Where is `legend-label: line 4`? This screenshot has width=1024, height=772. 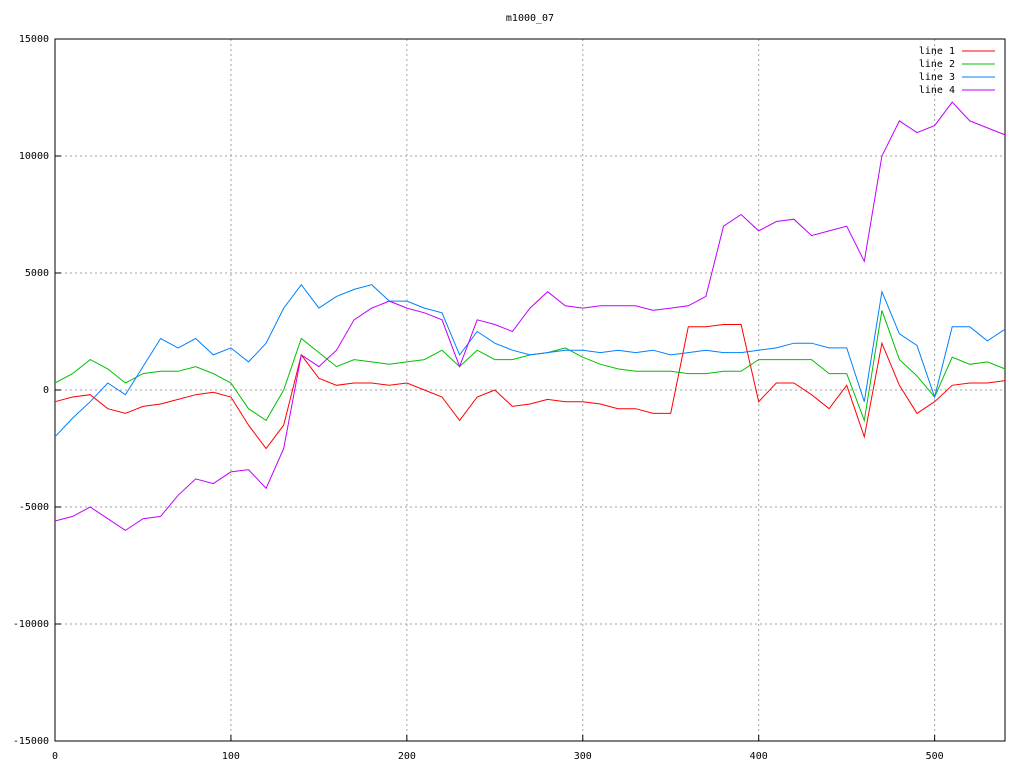
legend-label: line 4 is located at coordinates (937, 90).